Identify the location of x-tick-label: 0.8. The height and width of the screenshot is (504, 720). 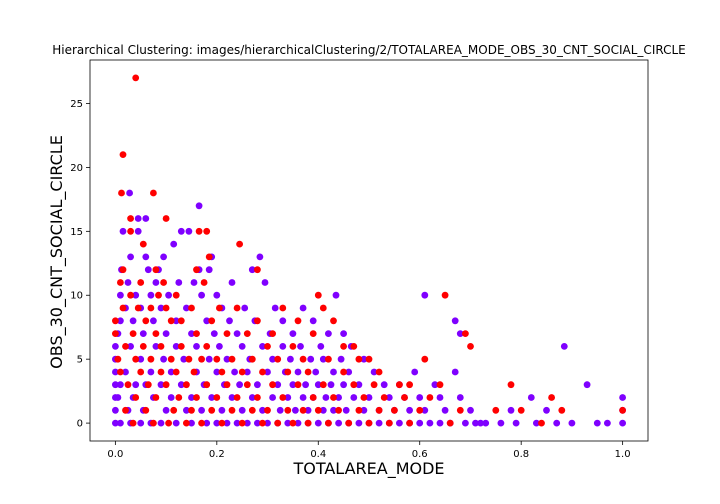
(521, 454).